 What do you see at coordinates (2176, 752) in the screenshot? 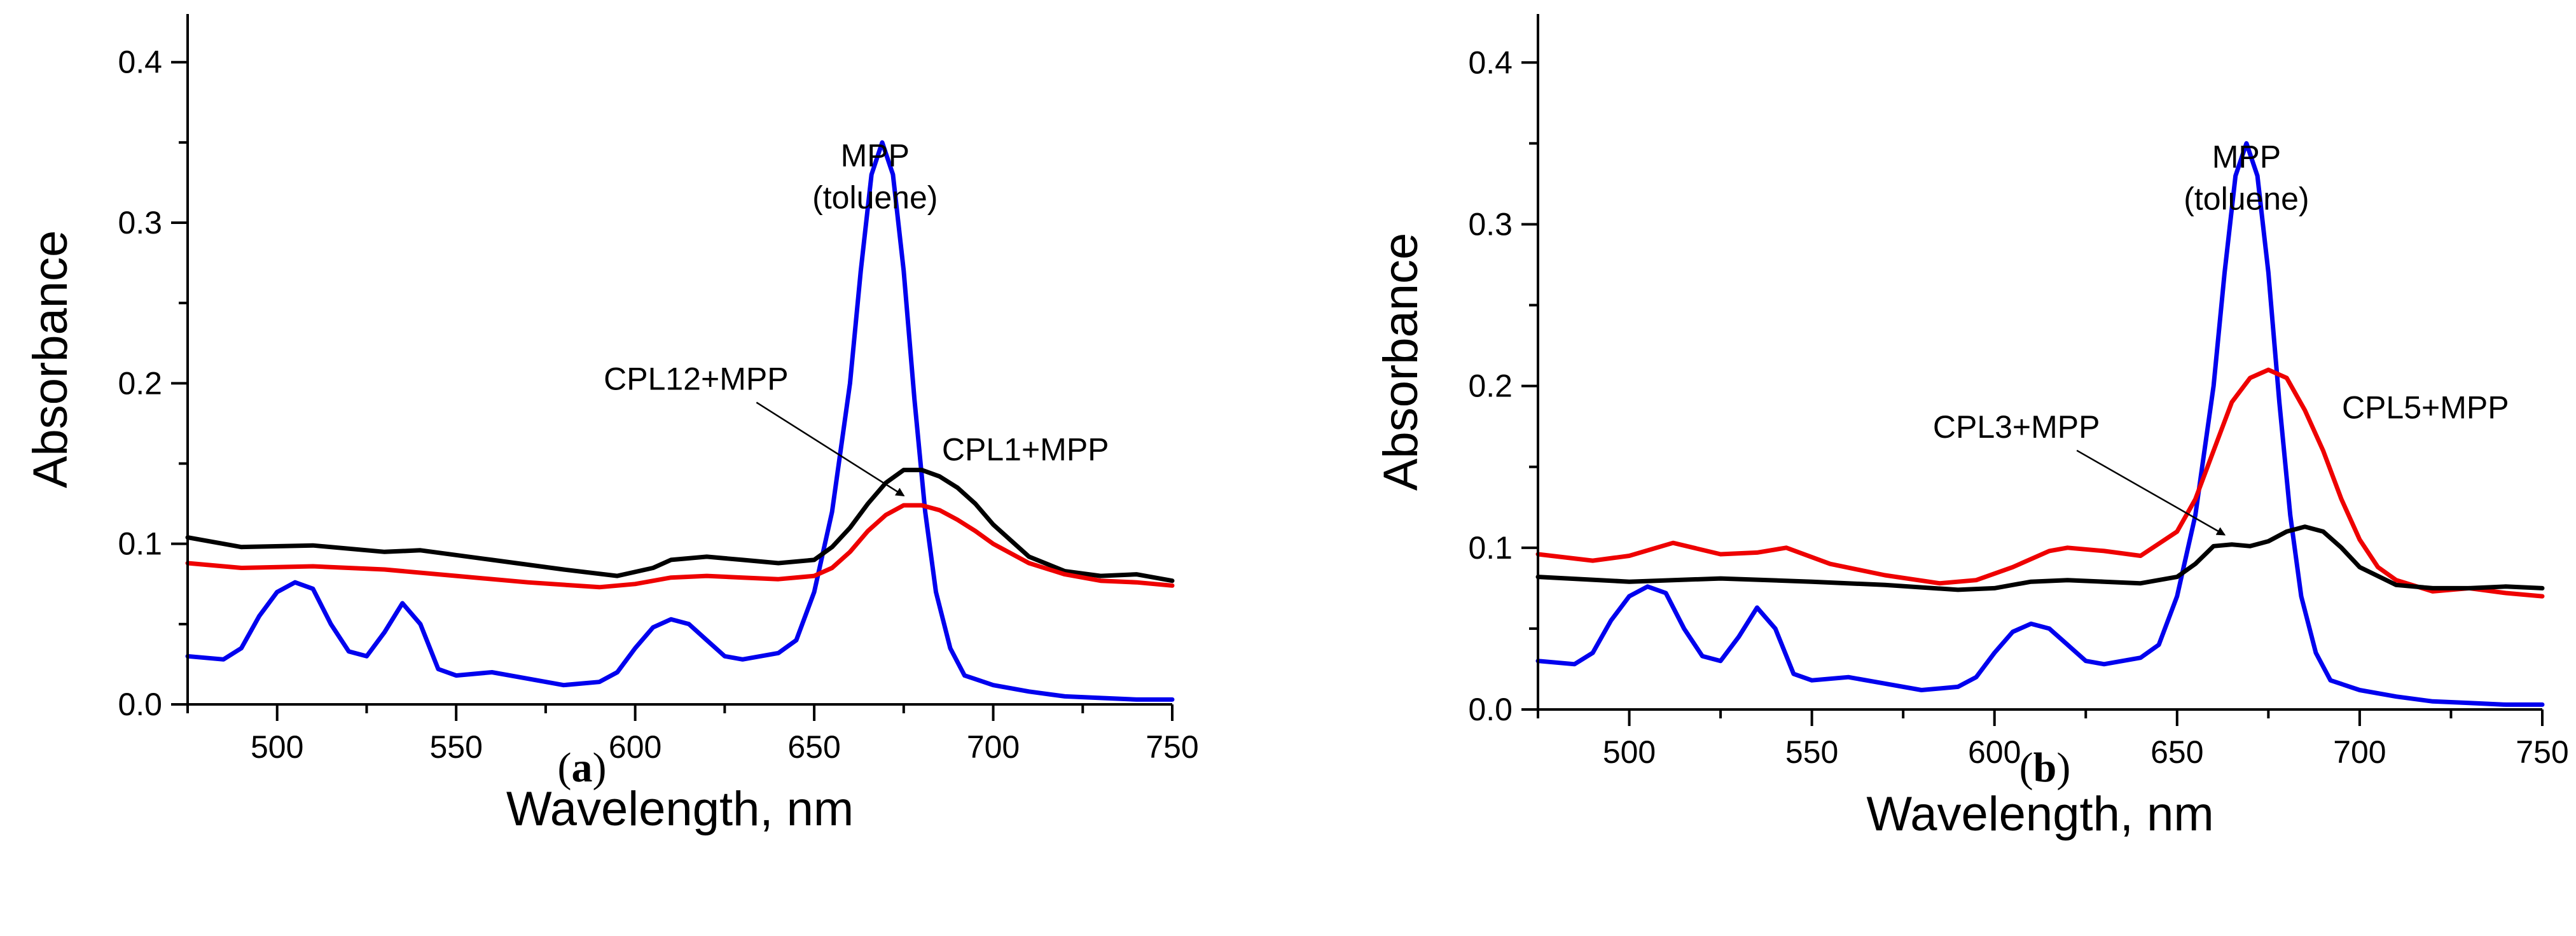
I see `panel-b-x-tick-label: 650` at bounding box center [2176, 752].